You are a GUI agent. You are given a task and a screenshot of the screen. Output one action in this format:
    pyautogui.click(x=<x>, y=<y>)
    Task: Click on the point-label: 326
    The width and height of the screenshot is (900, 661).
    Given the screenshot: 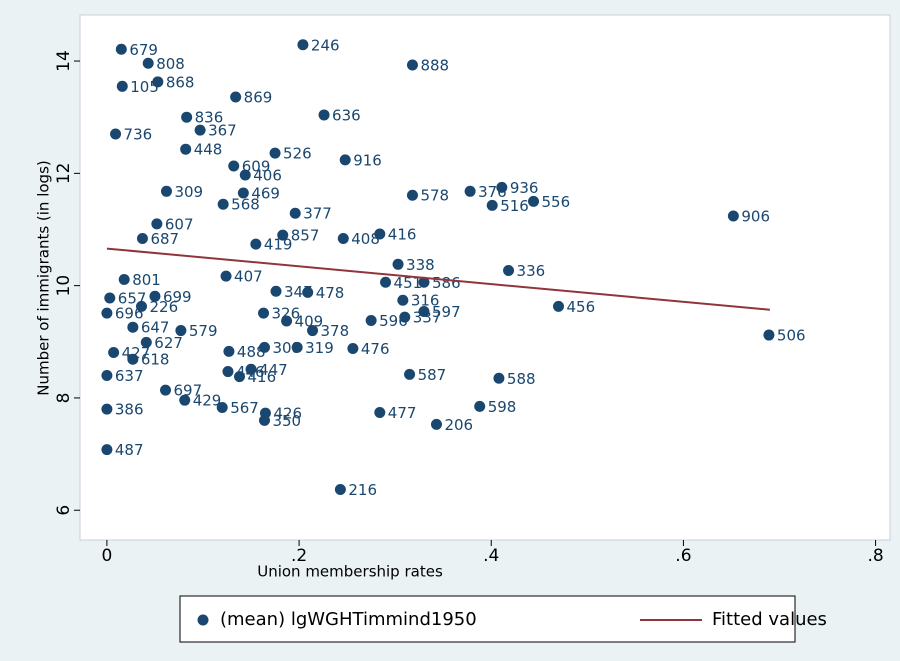 What is the action you would take?
    pyautogui.click(x=286, y=314)
    